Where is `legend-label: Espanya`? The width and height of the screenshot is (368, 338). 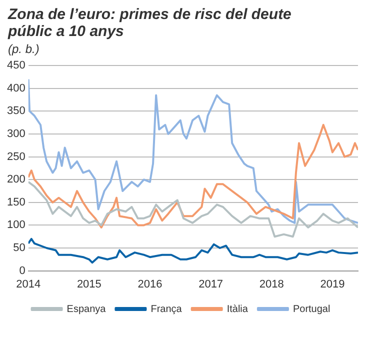
legend-label: Espanya is located at coordinates (86, 309).